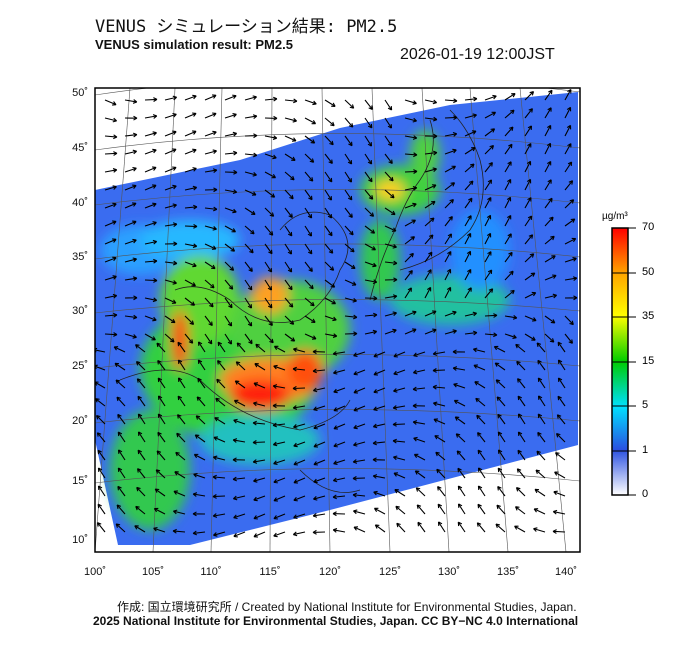 The image size is (700, 649). I want to click on lat-label: 25˚, so click(80, 366).